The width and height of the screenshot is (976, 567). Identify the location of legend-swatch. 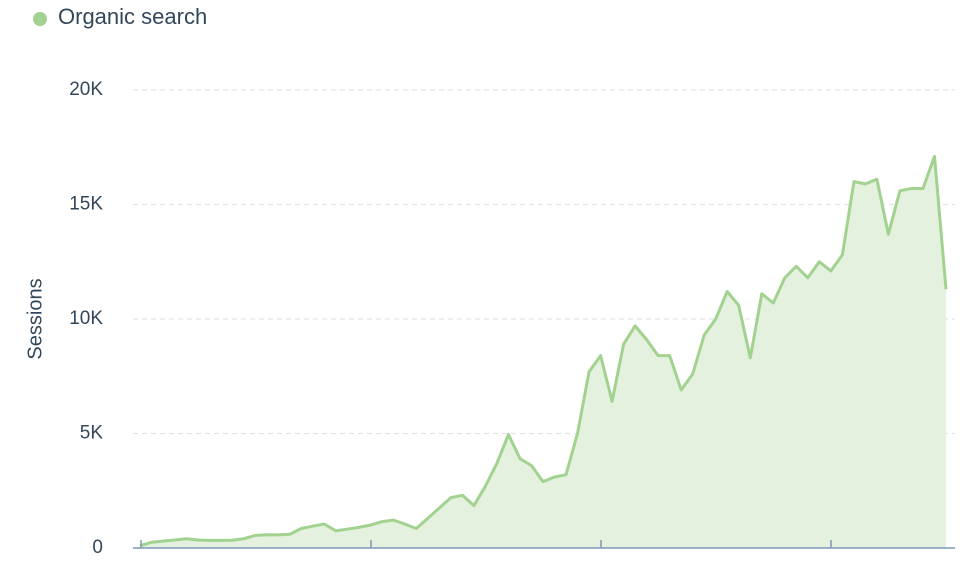
(40, 19).